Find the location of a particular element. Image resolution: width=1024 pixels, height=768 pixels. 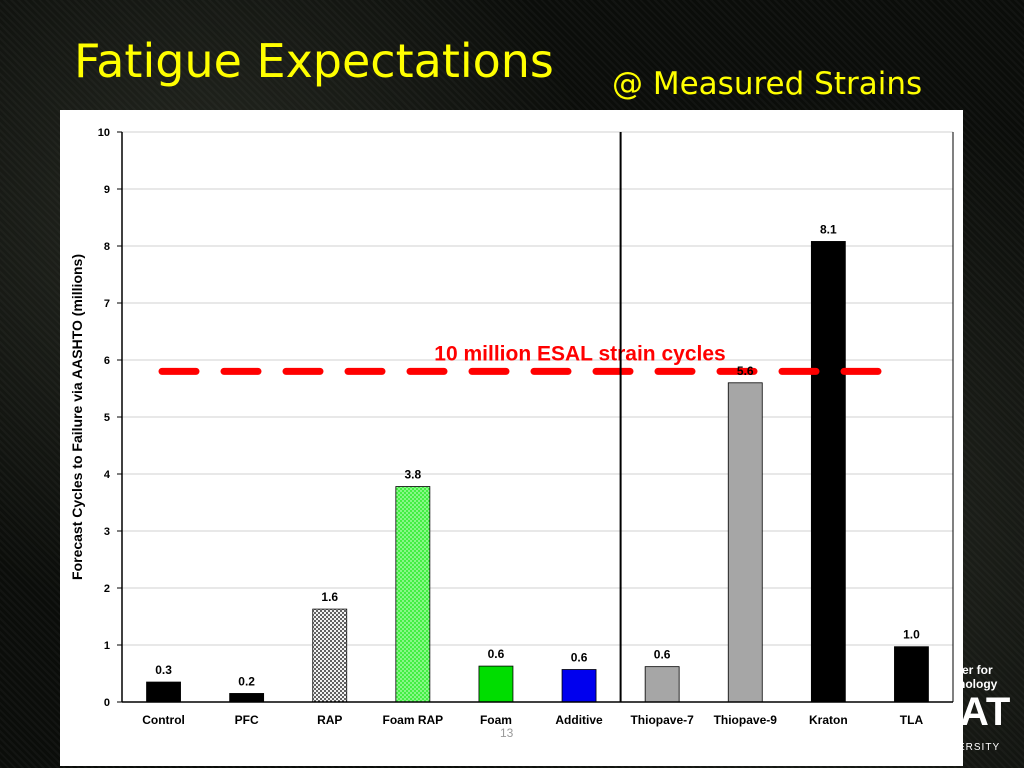

category-label: Foam is located at coordinates (496, 720).